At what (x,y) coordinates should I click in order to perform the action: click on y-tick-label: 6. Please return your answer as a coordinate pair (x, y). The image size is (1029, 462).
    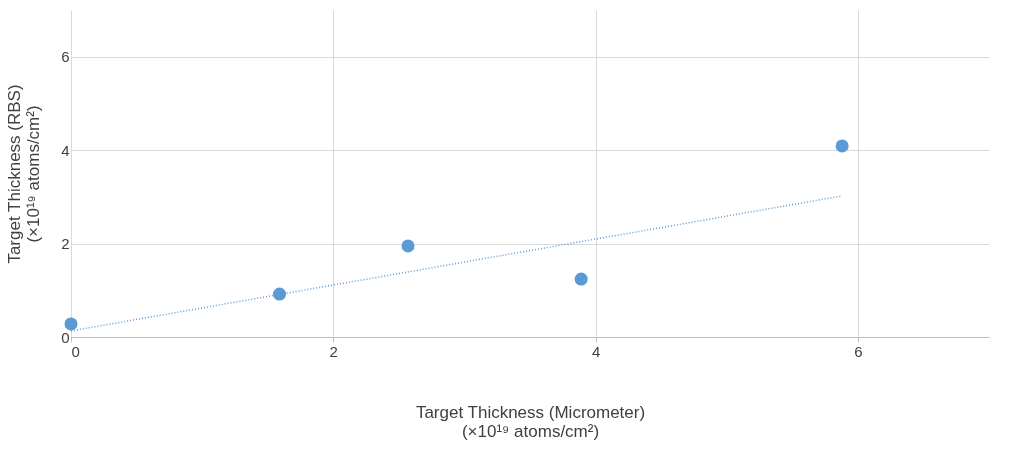
    Looking at the image, I should click on (65, 57).